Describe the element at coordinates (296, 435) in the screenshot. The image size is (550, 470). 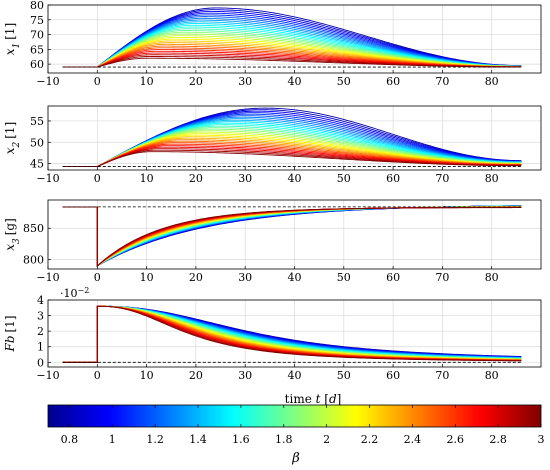
I see `colorbar: 0.8 1 1.2 1.4 1.6 1.8 2 2.2 2.4 2.6 2.8 3 β` at that location.